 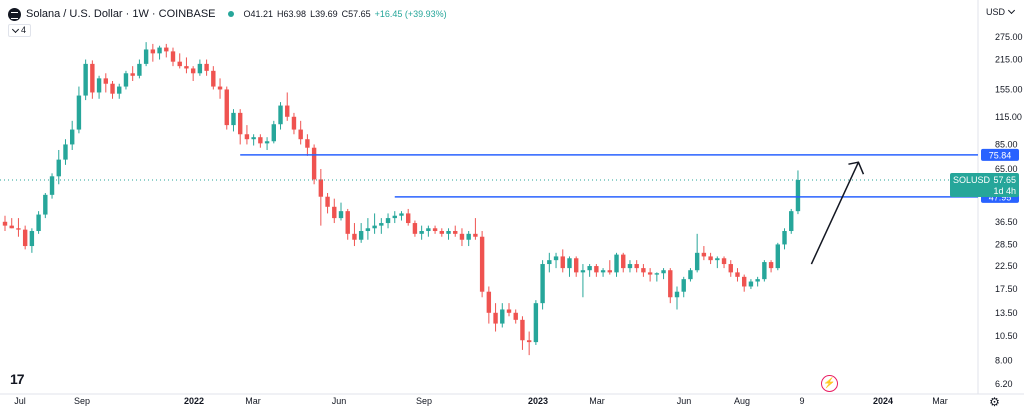 I want to click on tradingview-logo-icon: 17, so click(x=17, y=379).